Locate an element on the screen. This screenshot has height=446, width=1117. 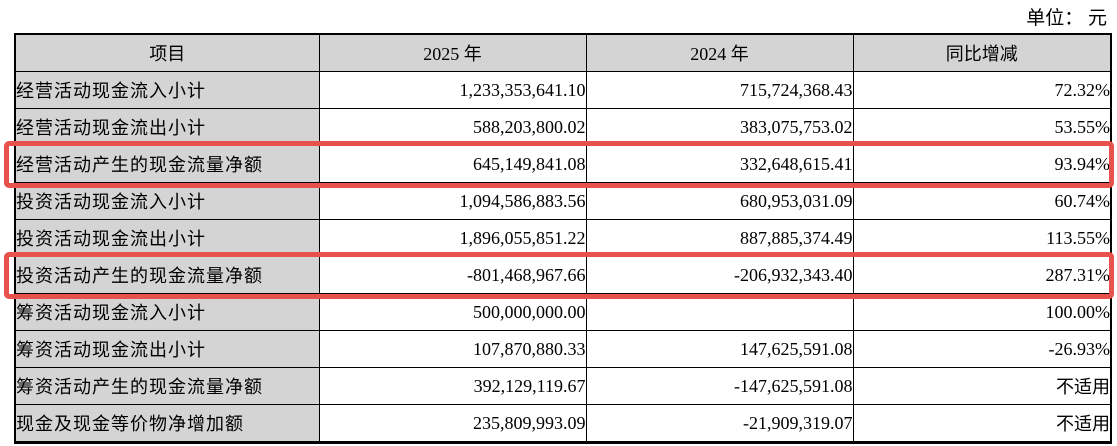
cell-item: 筹资活动产生的现金流量净额 is located at coordinates (167, 386).